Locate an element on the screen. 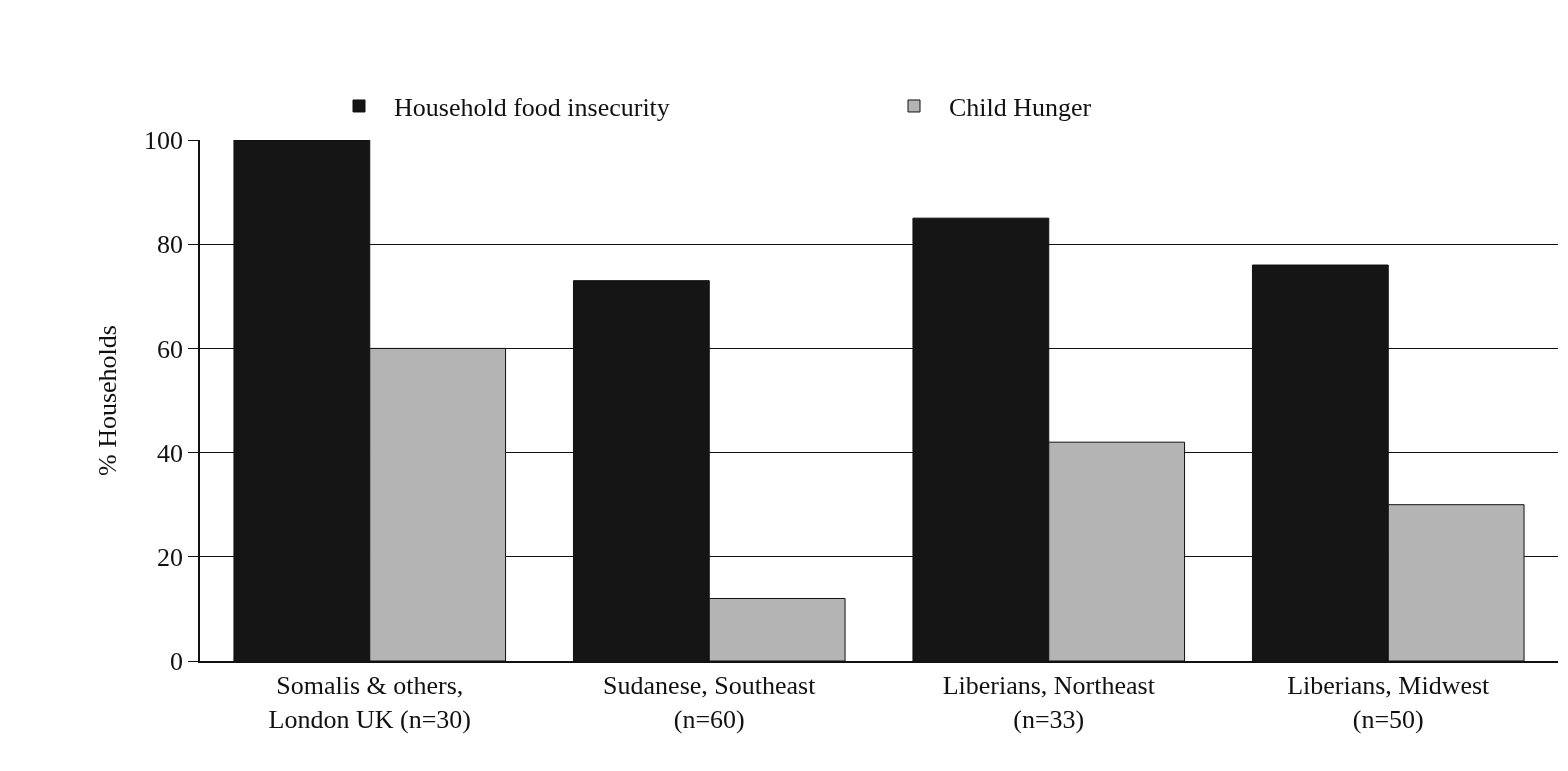  y-tick-label: 0 is located at coordinates (177, 662).